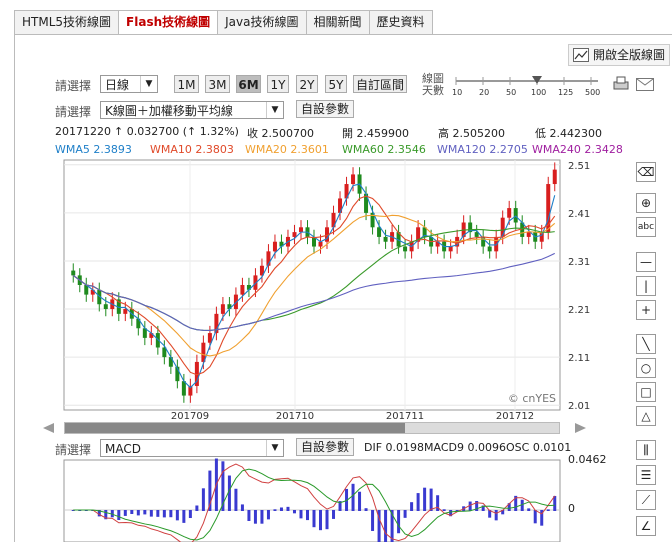 The height and width of the screenshot is (542, 672). What do you see at coordinates (629, 55) in the screenshot?
I see `full-version-label: 開啟全版線圖` at bounding box center [629, 55].